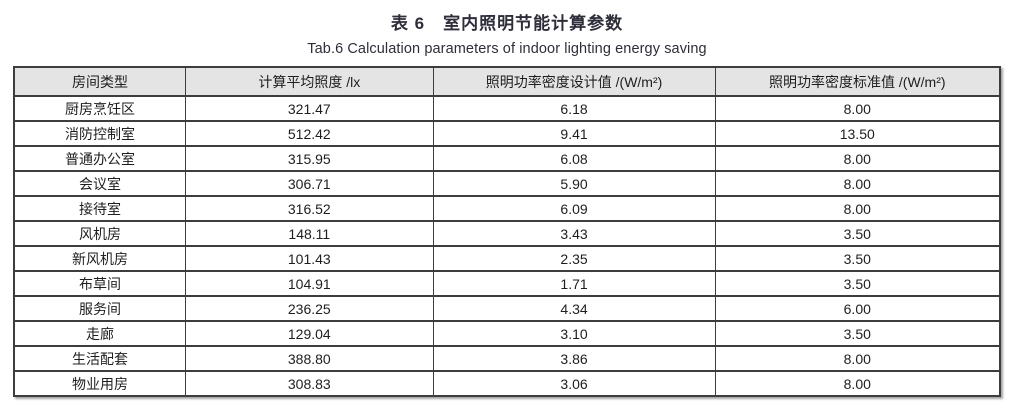  What do you see at coordinates (100, 283) in the screenshot?
I see `cell-room-type: 布草间` at bounding box center [100, 283].